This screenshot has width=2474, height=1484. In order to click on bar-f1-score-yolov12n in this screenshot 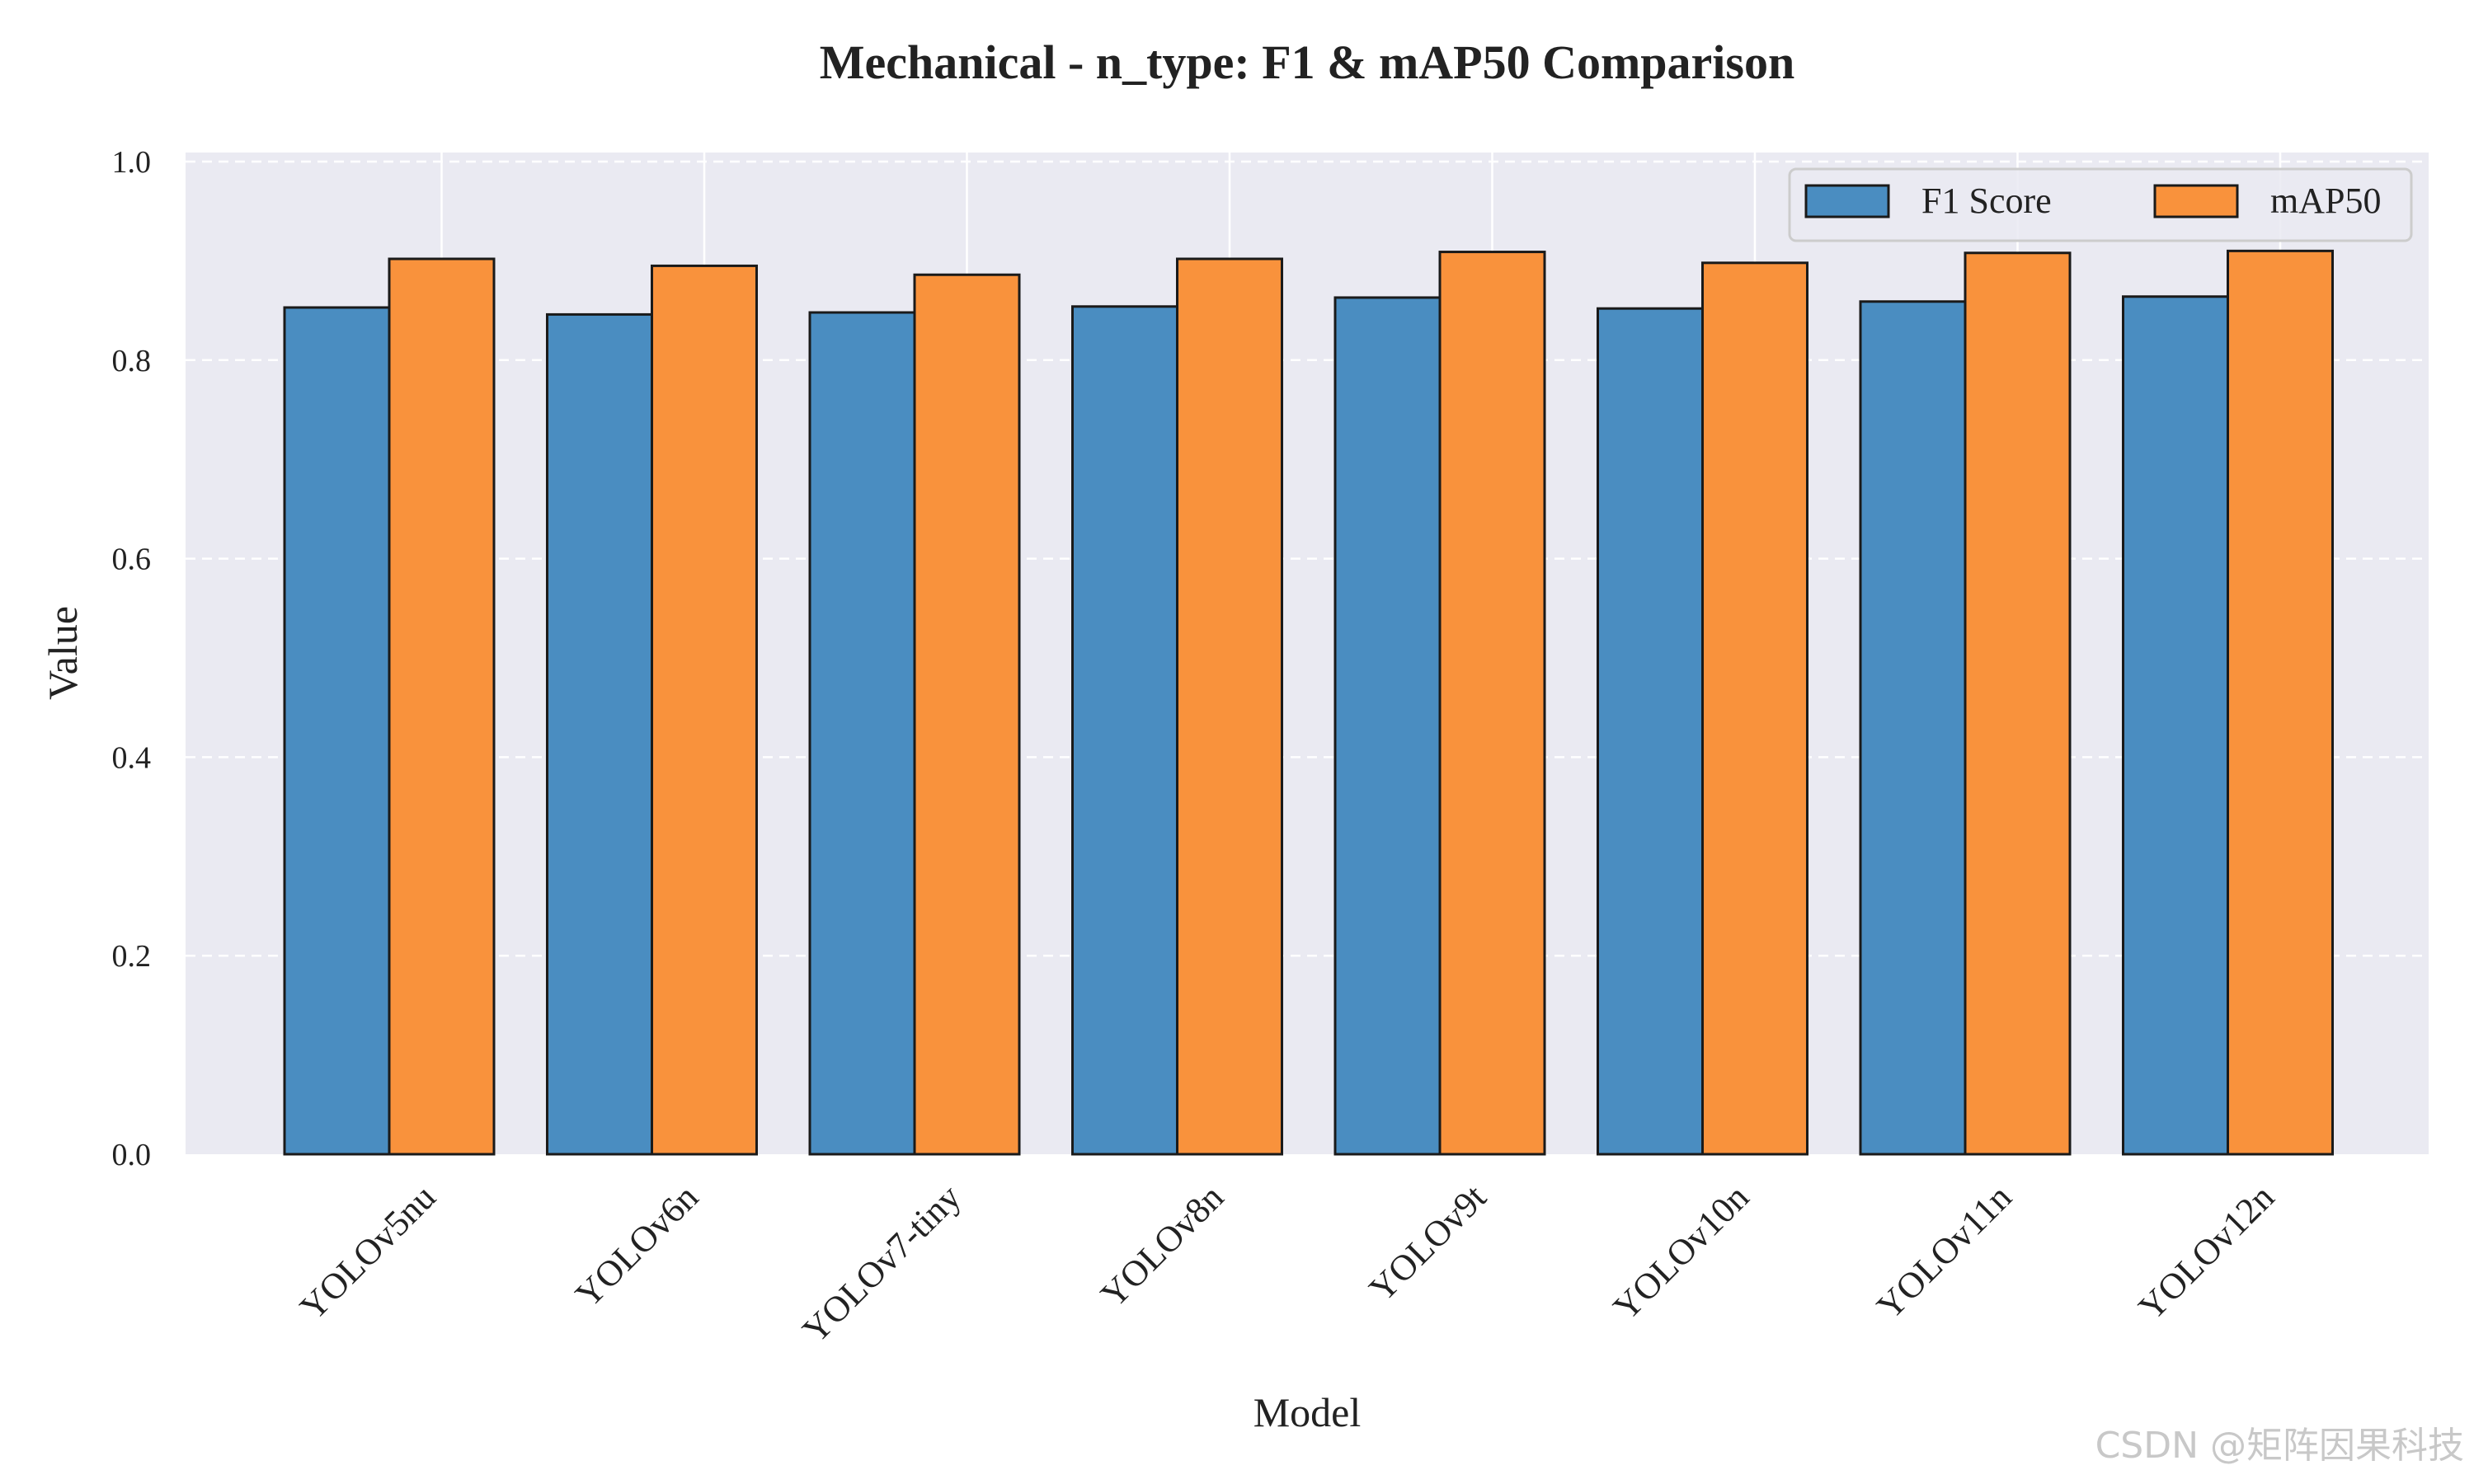, I will do `click(2175, 725)`.